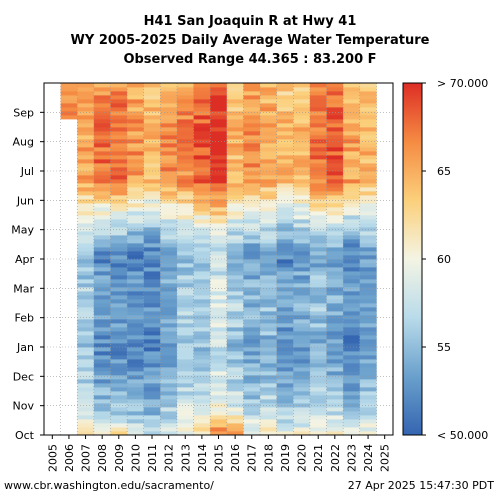 The image size is (500, 500). I want to click on x-tick-label-2019: 2019, so click(285, 458).